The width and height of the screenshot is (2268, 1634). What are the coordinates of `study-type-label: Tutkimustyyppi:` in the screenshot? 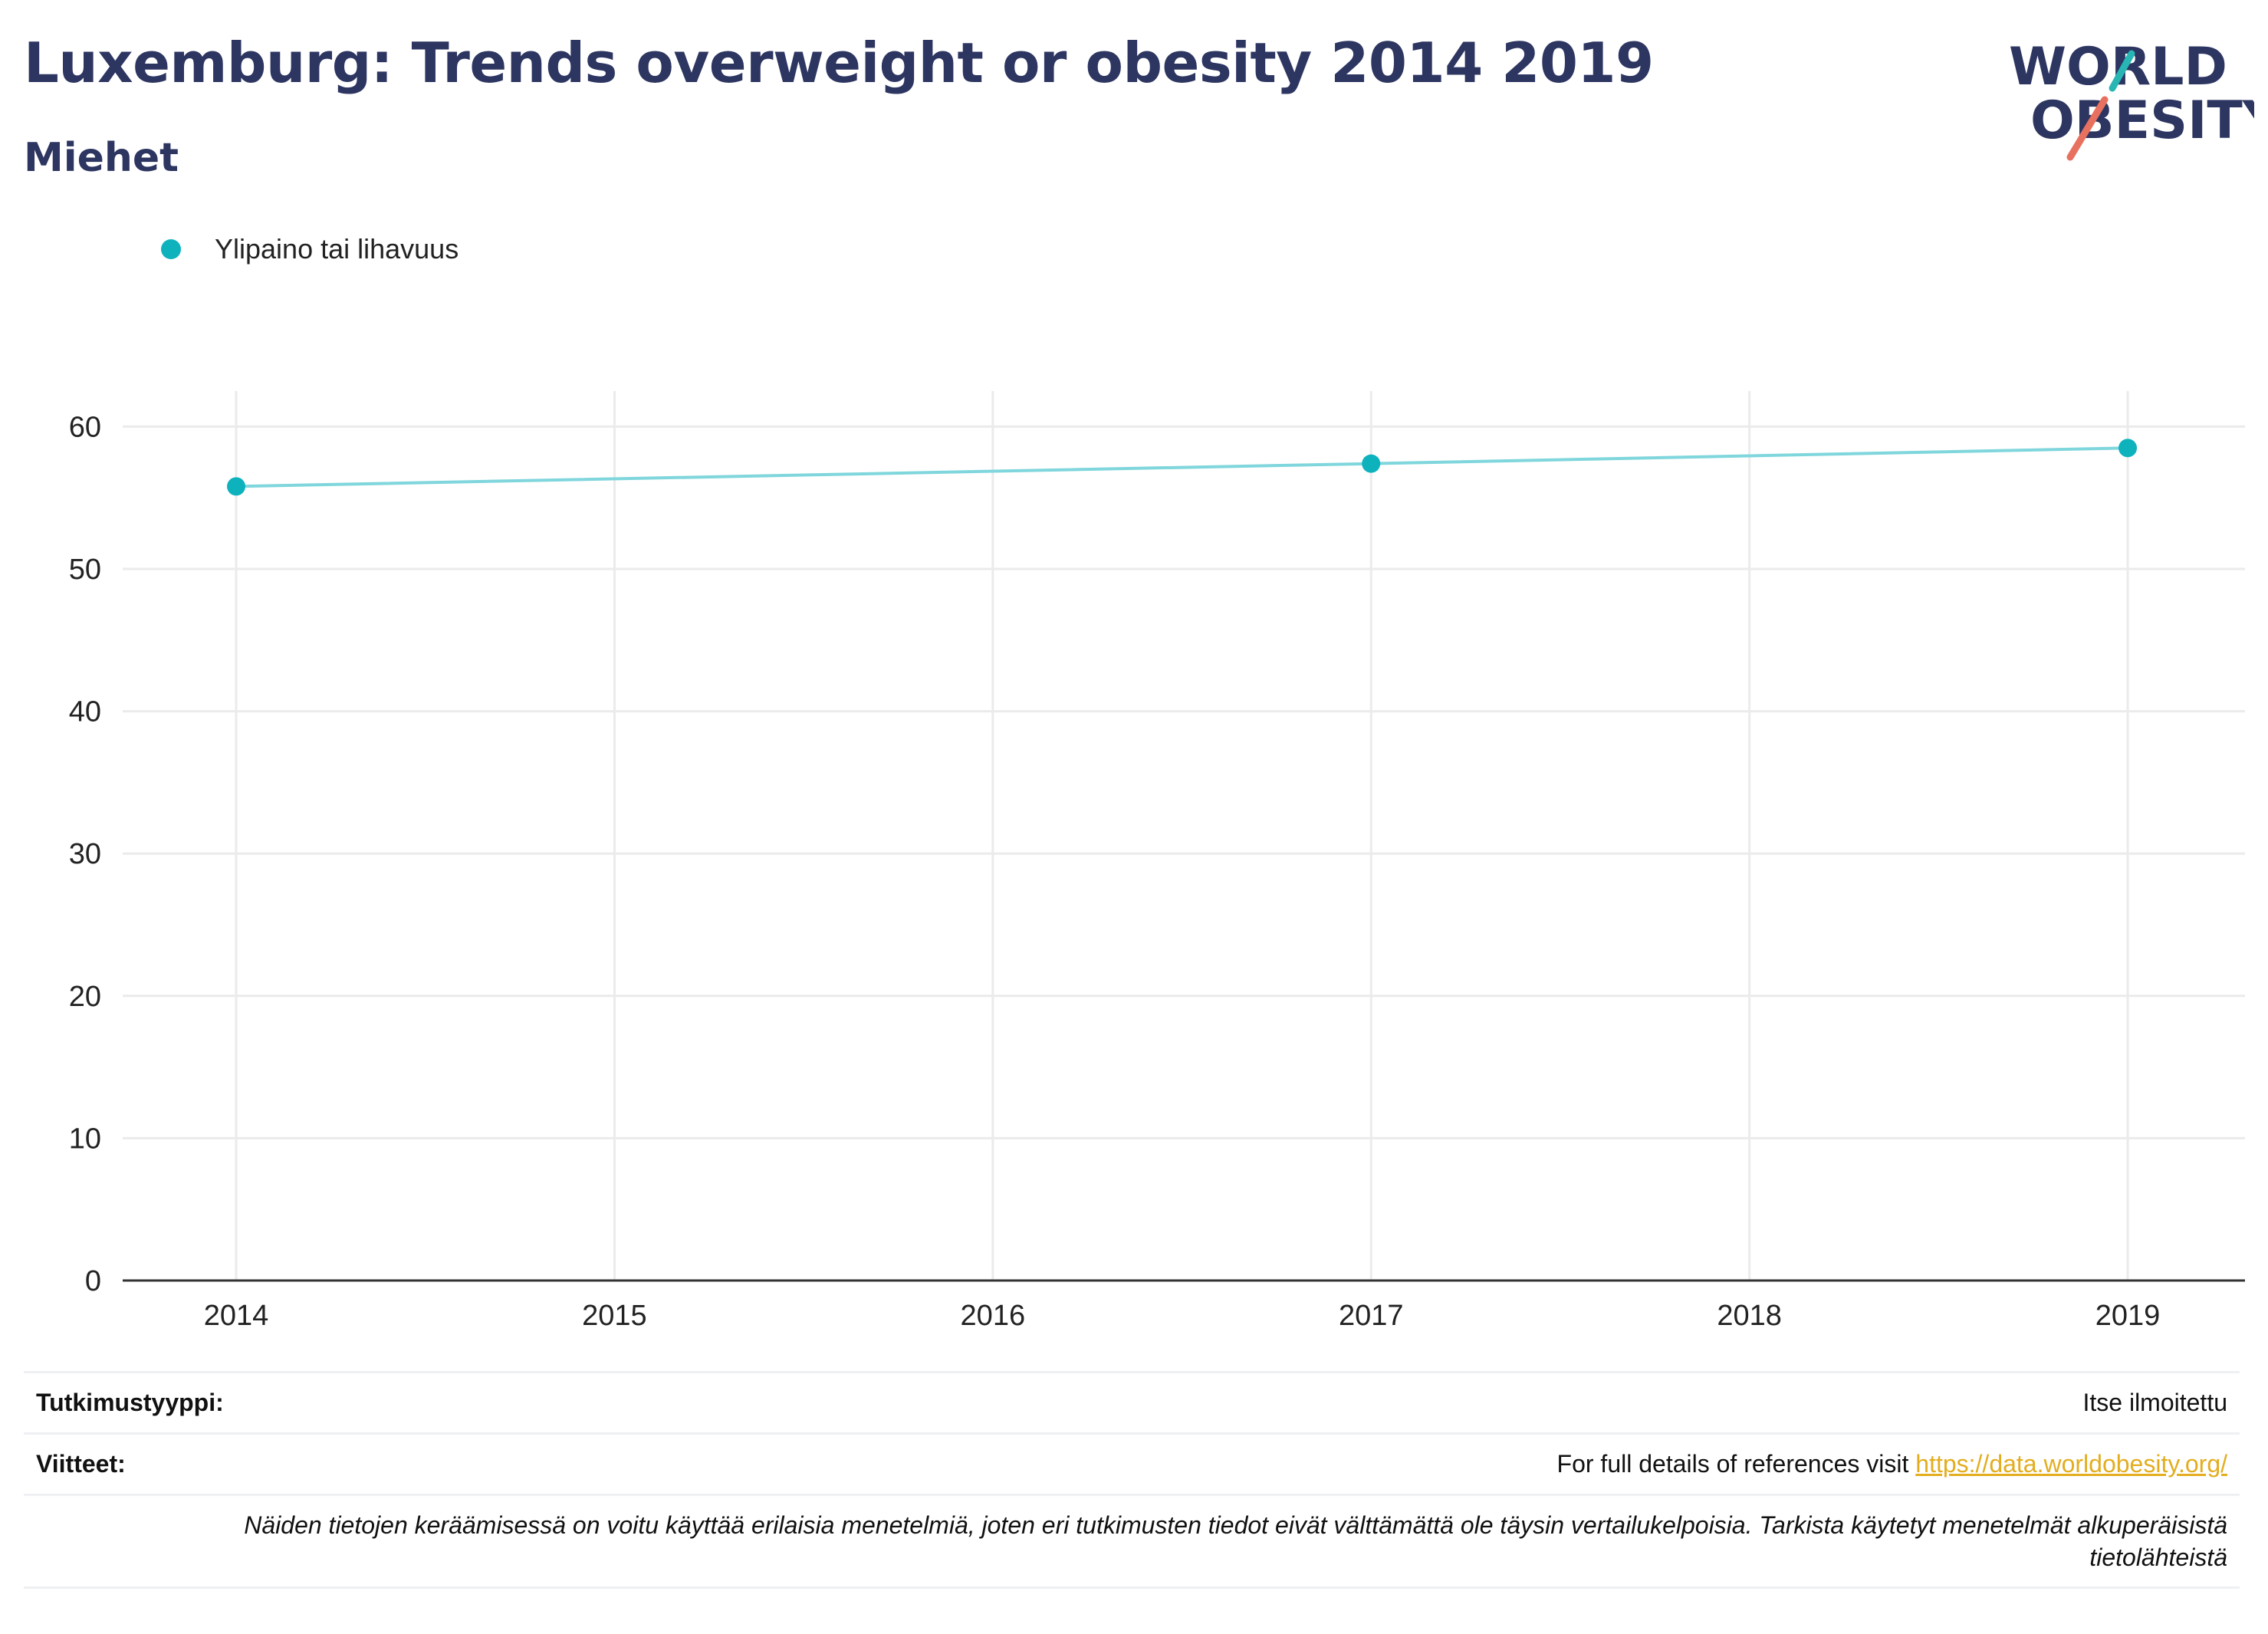 It's located at (130, 1403).